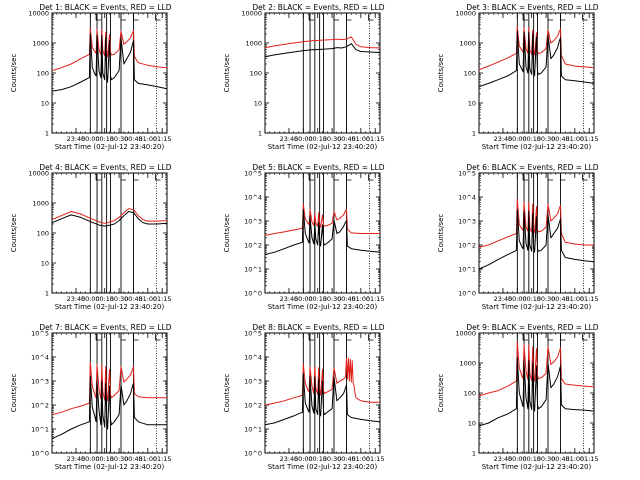 The width and height of the screenshot is (640, 480). What do you see at coordinates (467, 364) in the screenshot?
I see `y-tick-label: 1000` at bounding box center [467, 364].